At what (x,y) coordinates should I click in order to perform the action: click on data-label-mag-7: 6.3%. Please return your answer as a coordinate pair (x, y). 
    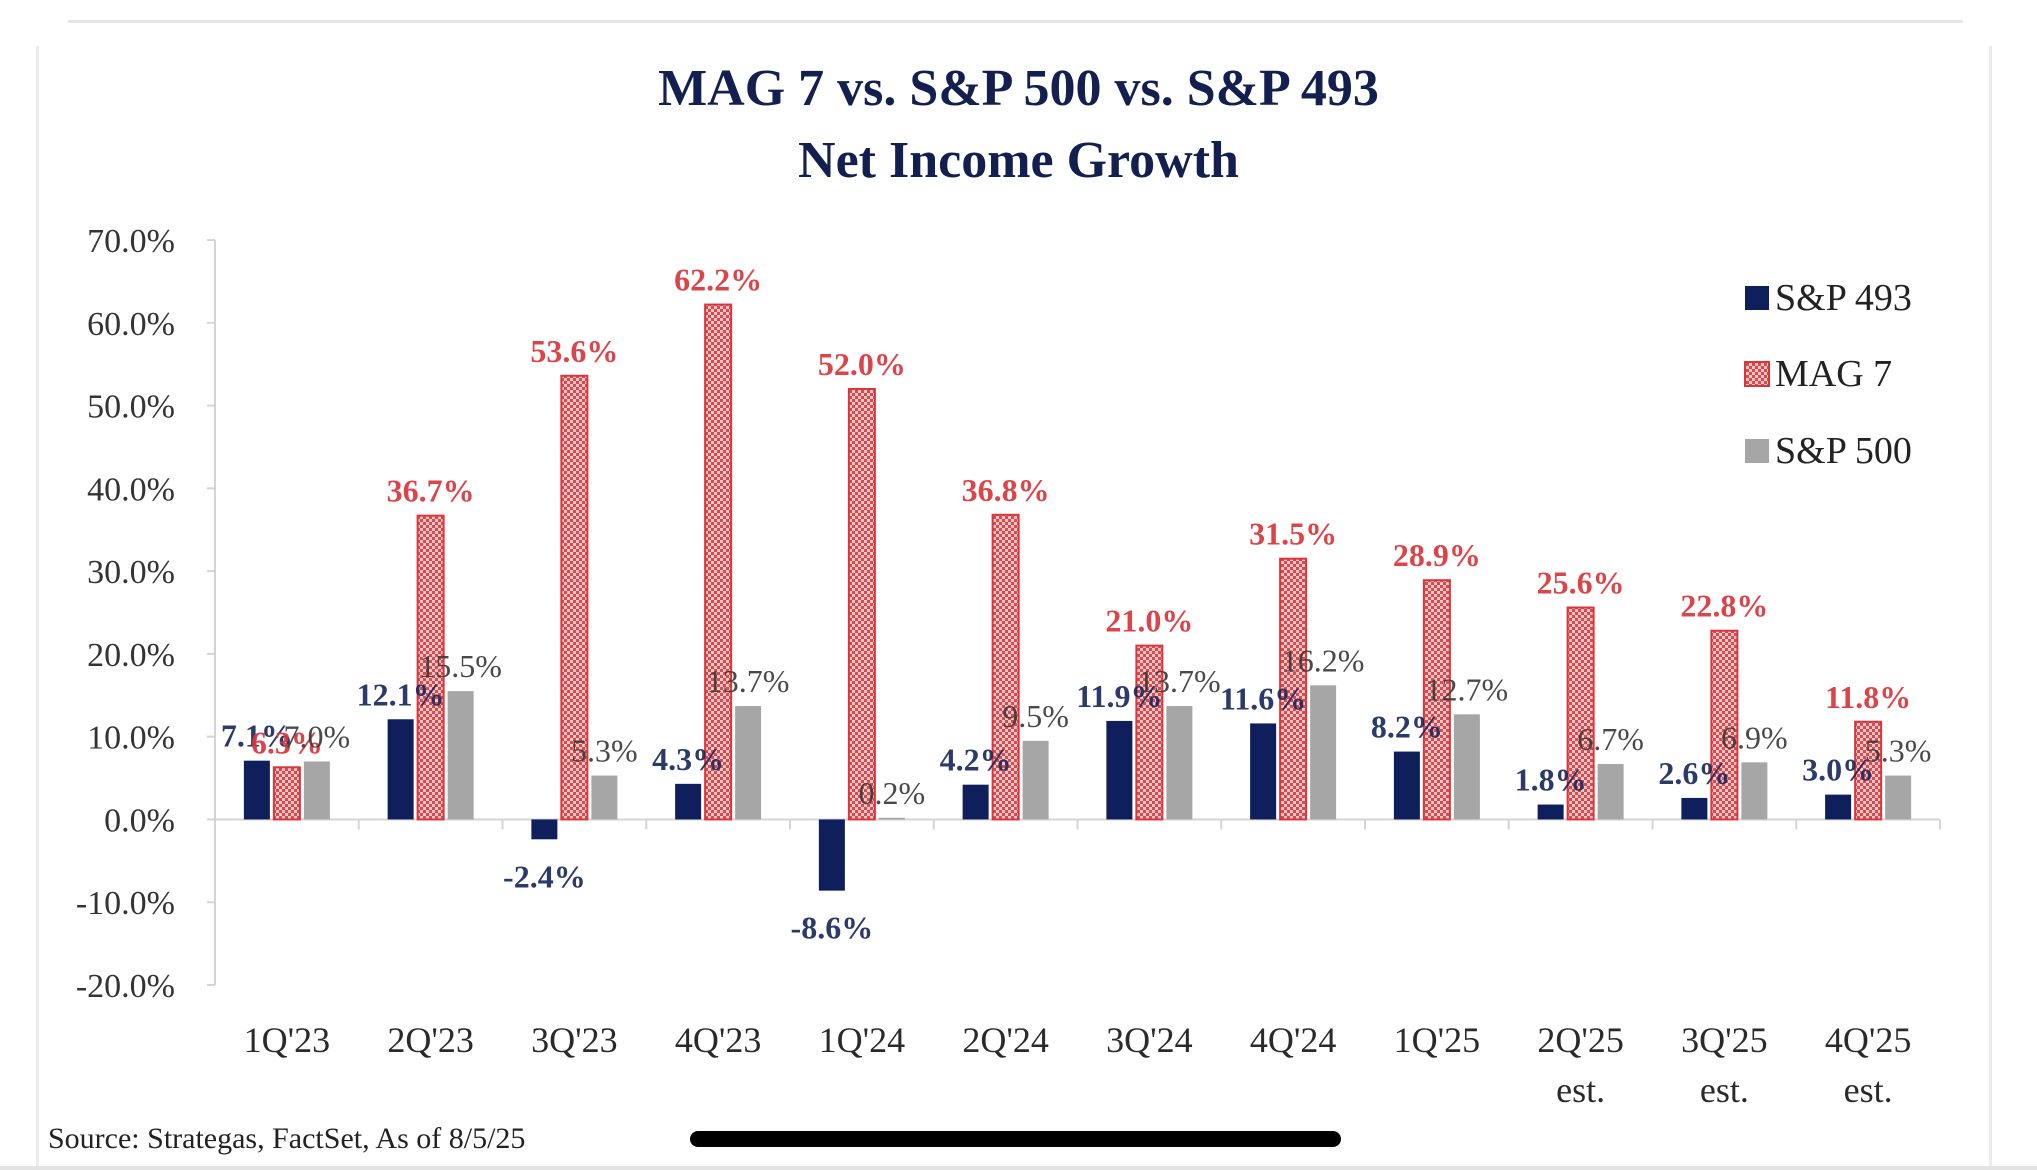
    Looking at the image, I should click on (287, 742).